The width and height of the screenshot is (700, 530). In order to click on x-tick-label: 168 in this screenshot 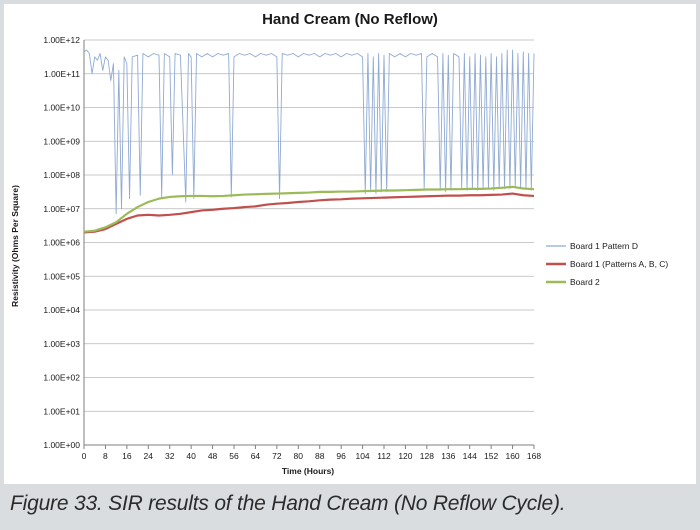, I will do `click(534, 456)`.